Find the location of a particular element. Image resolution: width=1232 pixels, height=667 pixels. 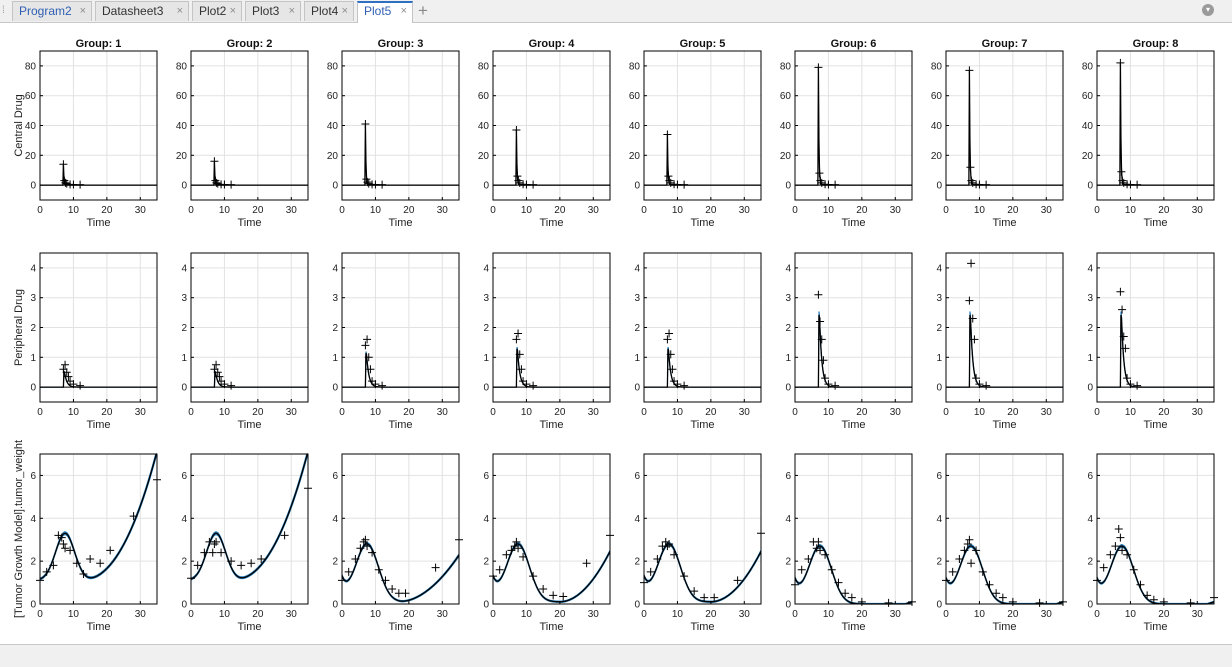

chevron-down-icon: ▾ is located at coordinates (1208, 10).